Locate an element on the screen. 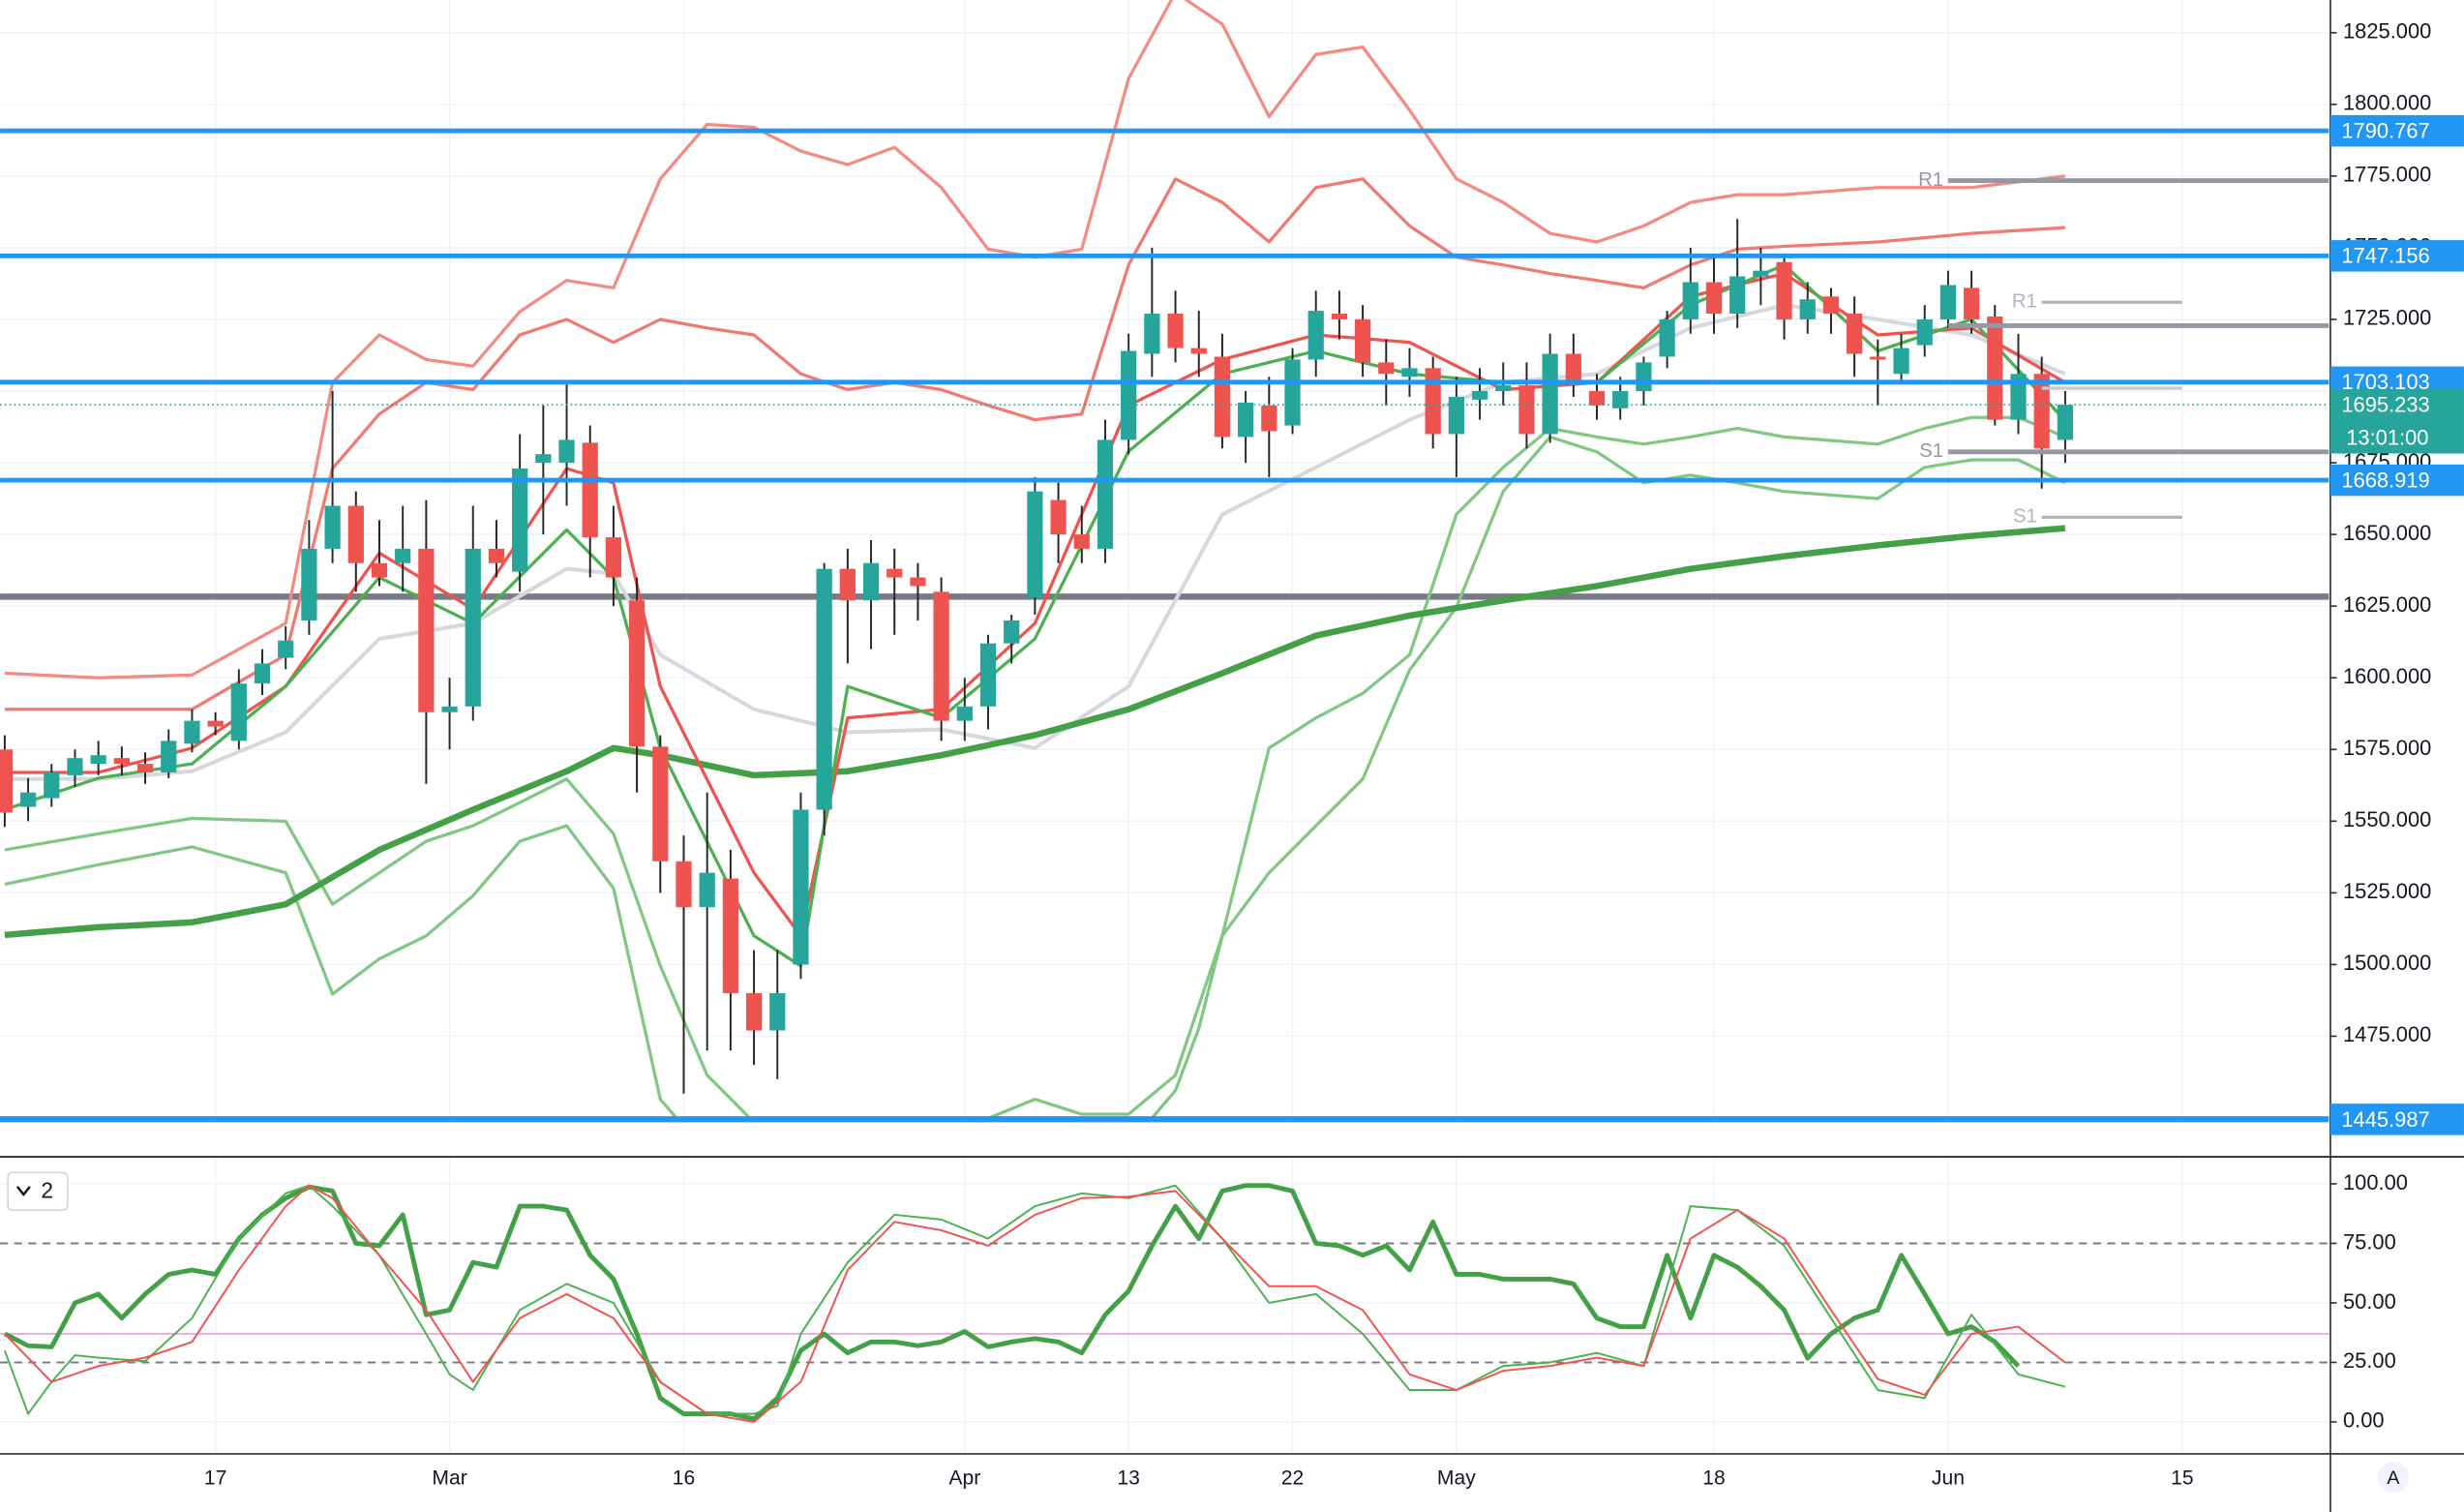  panel-toggle-box is located at coordinates (38, 1191).